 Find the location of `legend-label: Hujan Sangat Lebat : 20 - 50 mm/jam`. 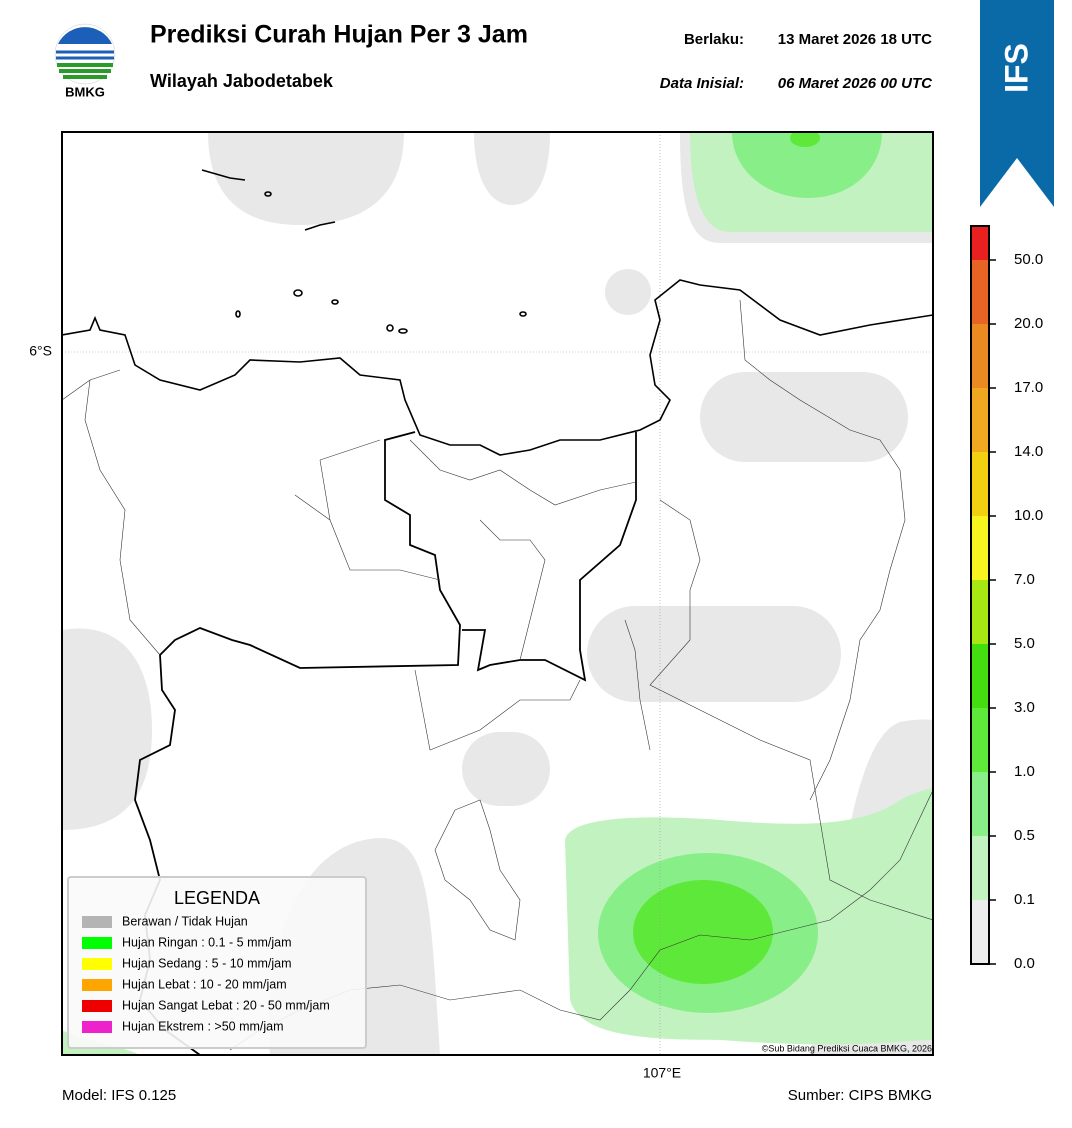

legend-label: Hujan Sangat Lebat : 20 - 50 mm/jam is located at coordinates (226, 1005).